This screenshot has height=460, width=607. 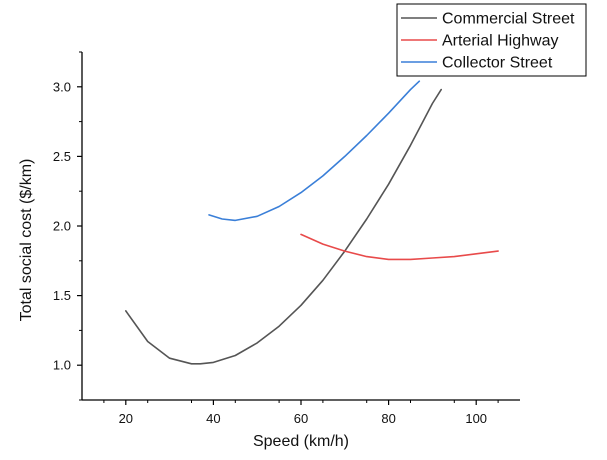 What do you see at coordinates (497, 63) in the screenshot?
I see `legend-label-collector-street: Collector Street` at bounding box center [497, 63].